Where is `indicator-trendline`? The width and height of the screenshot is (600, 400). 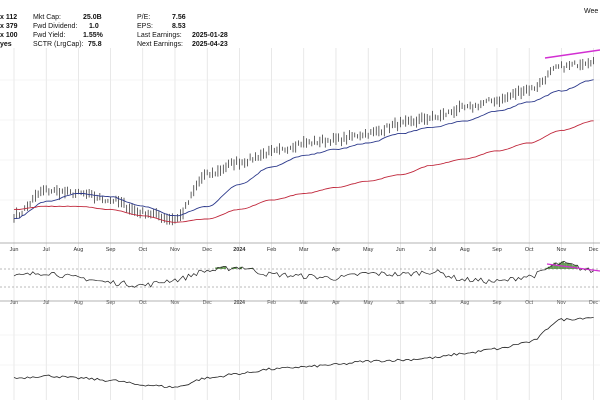 indicator-trendline is located at coordinates (573, 267).